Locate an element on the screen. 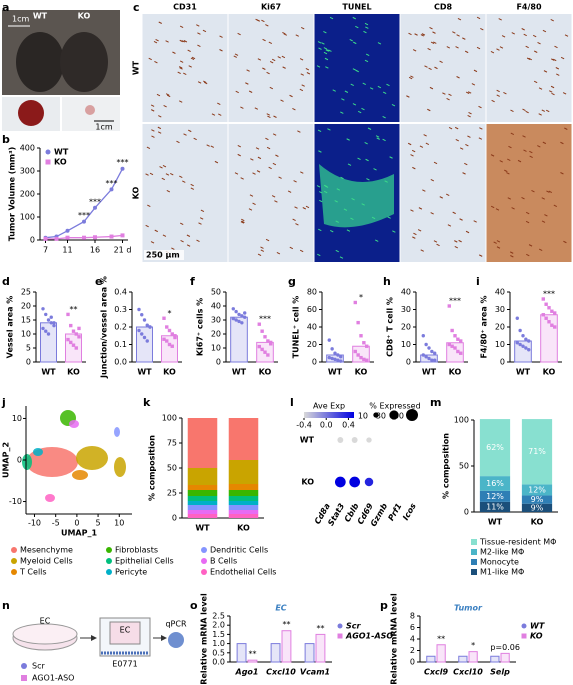 This screenshot has height=685, width=573. significance: p=0.06 is located at coordinates (505, 647).